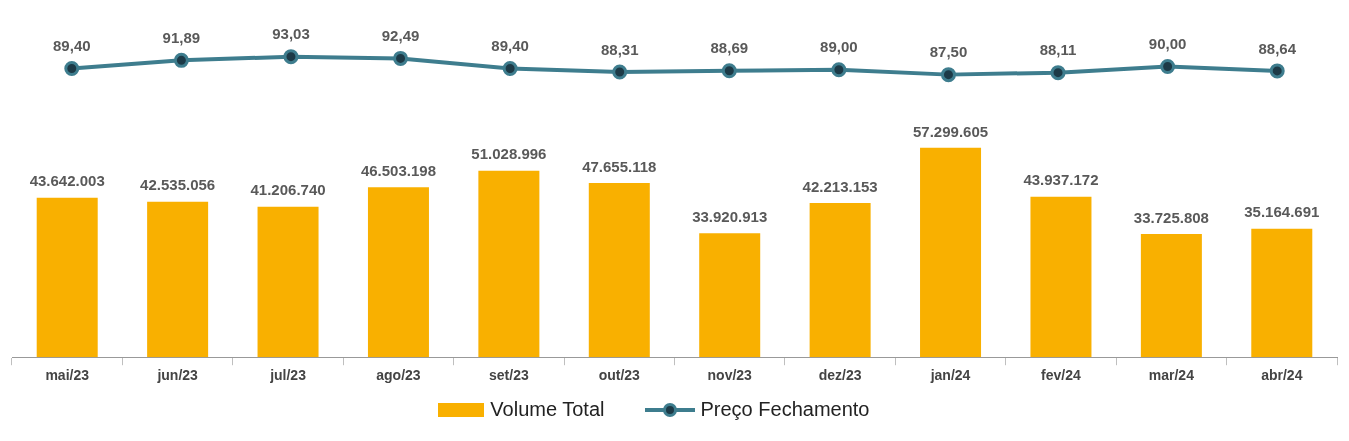 The image size is (1349, 441). I want to click on data-label: 88,31, so click(619, 49).